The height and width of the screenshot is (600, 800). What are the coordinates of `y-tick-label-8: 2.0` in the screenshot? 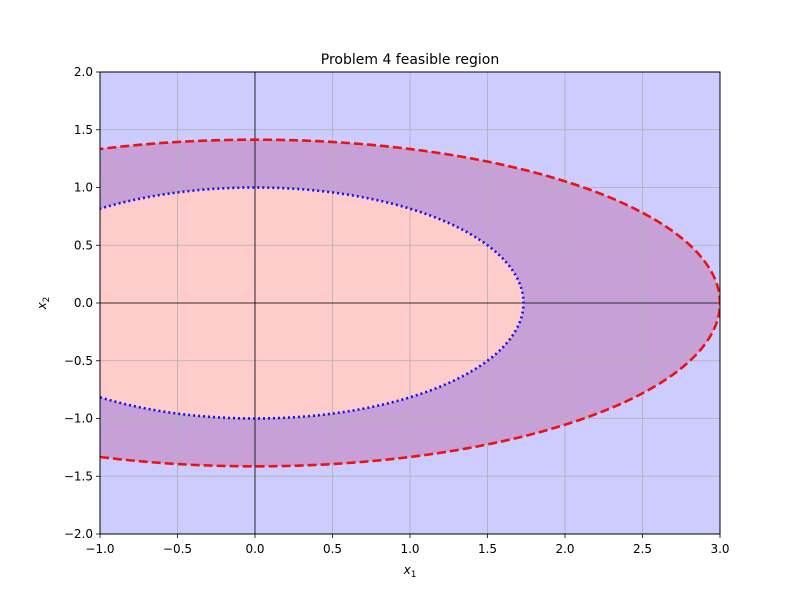 It's located at (83, 72).